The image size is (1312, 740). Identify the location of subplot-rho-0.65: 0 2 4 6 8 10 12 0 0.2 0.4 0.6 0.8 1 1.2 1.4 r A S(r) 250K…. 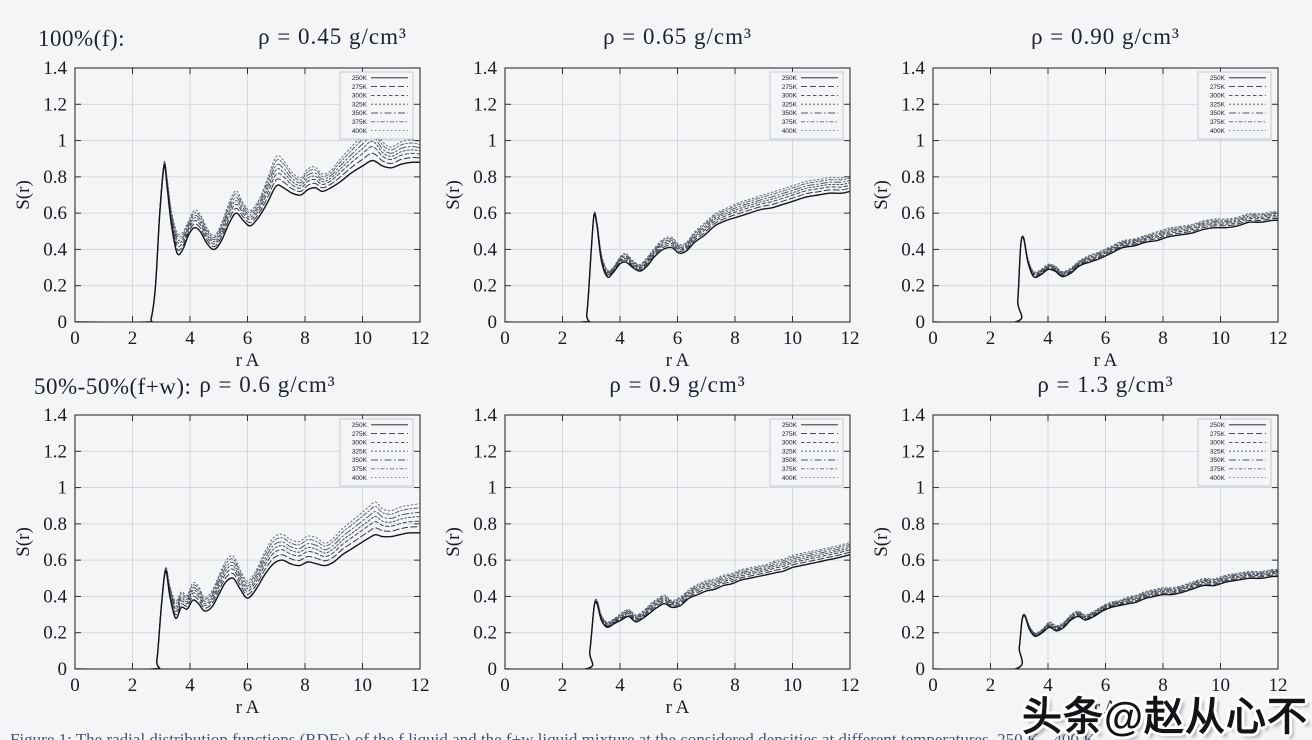
(658, 219).